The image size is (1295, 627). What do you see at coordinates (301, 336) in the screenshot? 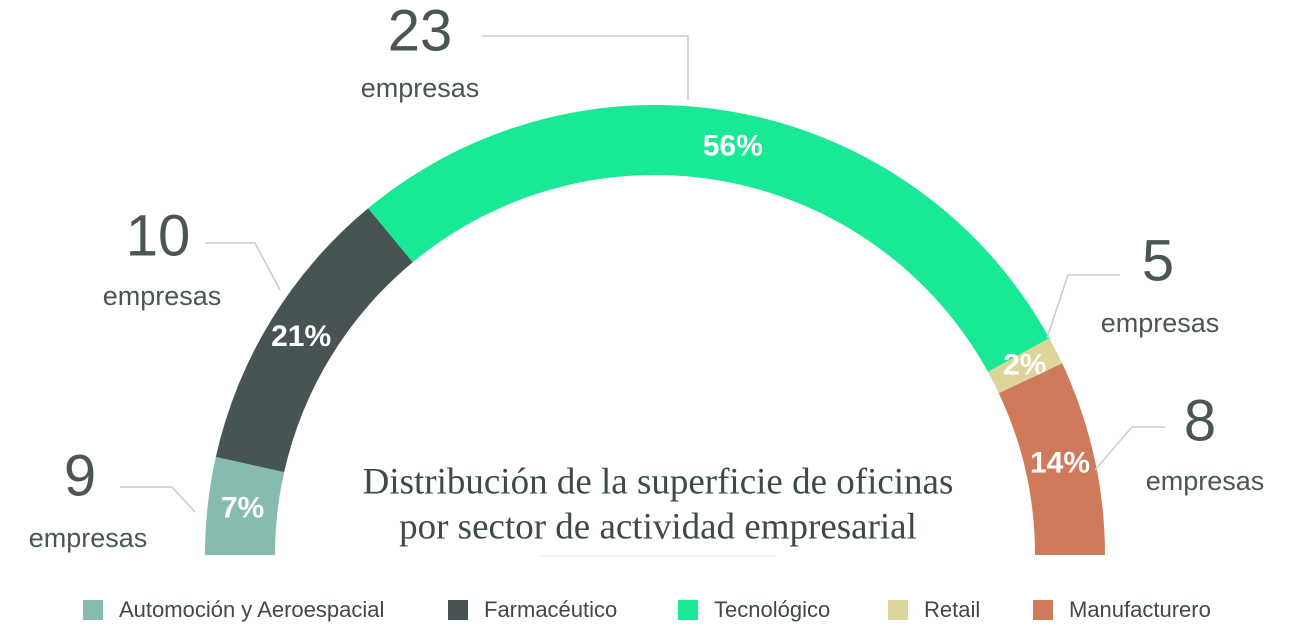
I see `value-label: 21%` at bounding box center [301, 336].